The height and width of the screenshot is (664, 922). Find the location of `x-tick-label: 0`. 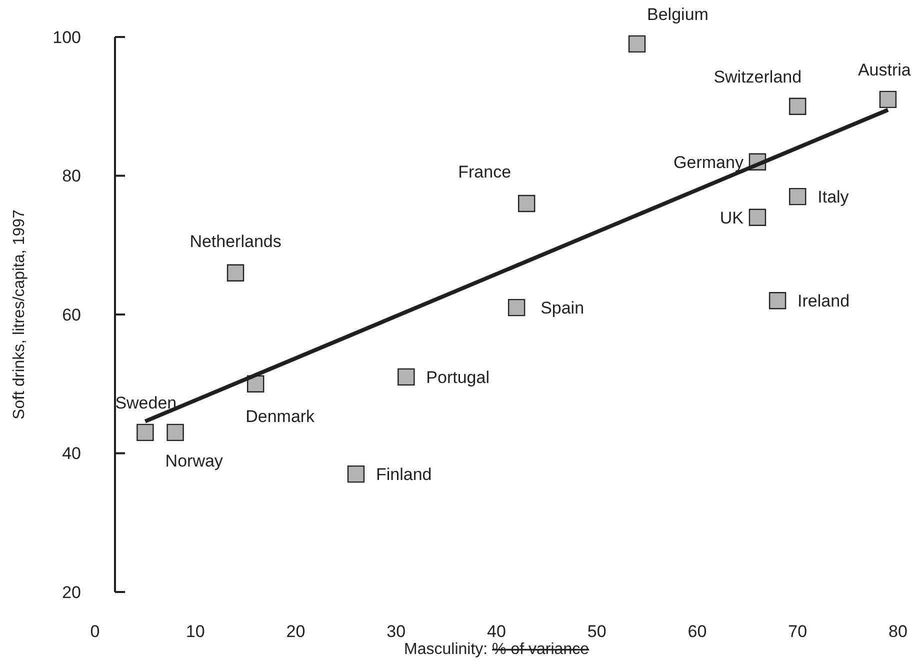

x-tick-label: 0 is located at coordinates (95, 631).